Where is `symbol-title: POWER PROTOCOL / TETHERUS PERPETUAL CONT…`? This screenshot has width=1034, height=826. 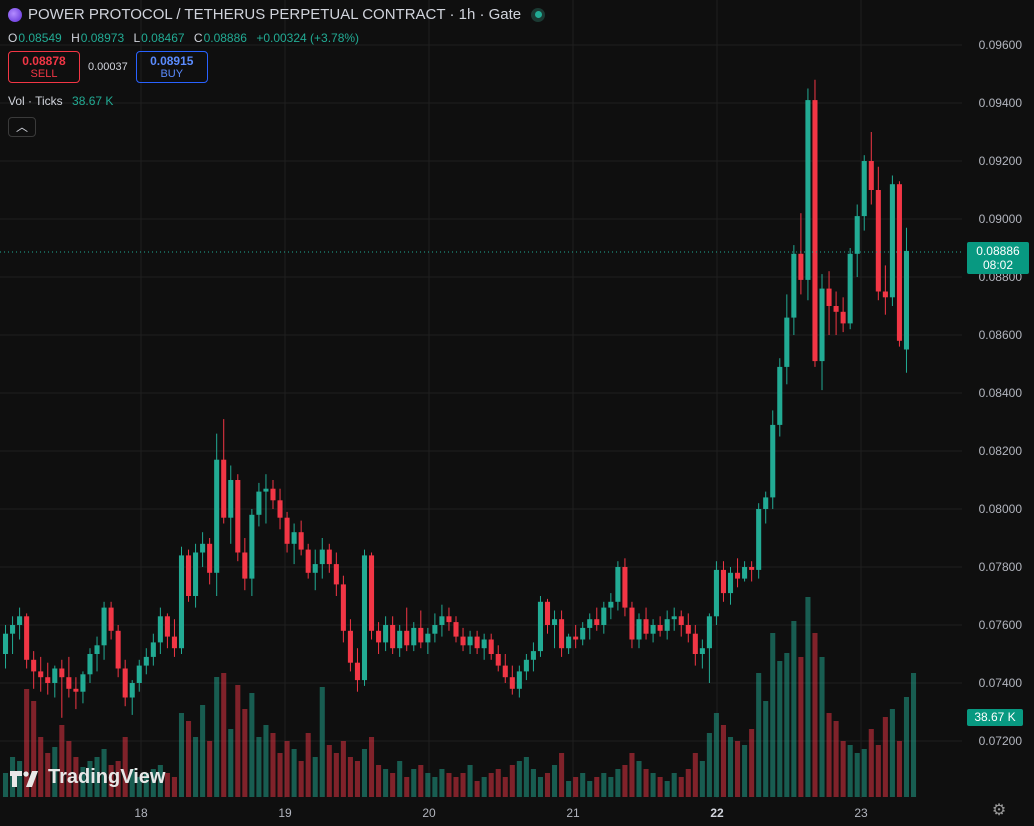 symbol-title: POWER PROTOCOL / TETHERUS PERPETUAL CONT… is located at coordinates (275, 14).